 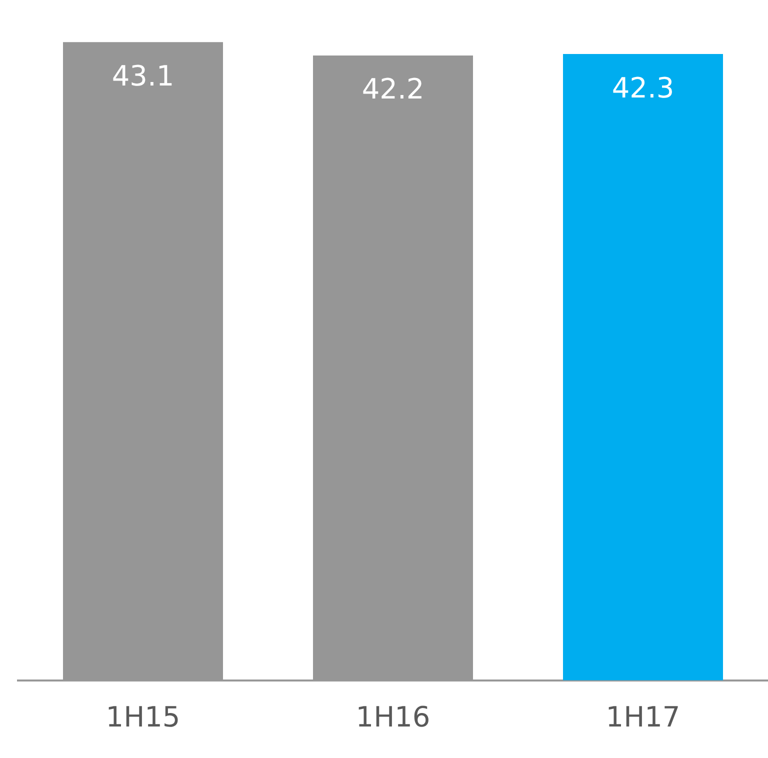 What do you see at coordinates (143, 717) in the screenshot?
I see `x-tick-label: 1H15` at bounding box center [143, 717].